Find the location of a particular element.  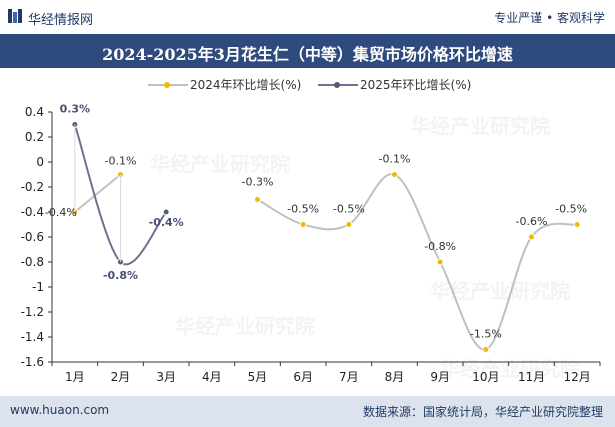

series-2024-data-label: -0.3% is located at coordinates (258, 182).